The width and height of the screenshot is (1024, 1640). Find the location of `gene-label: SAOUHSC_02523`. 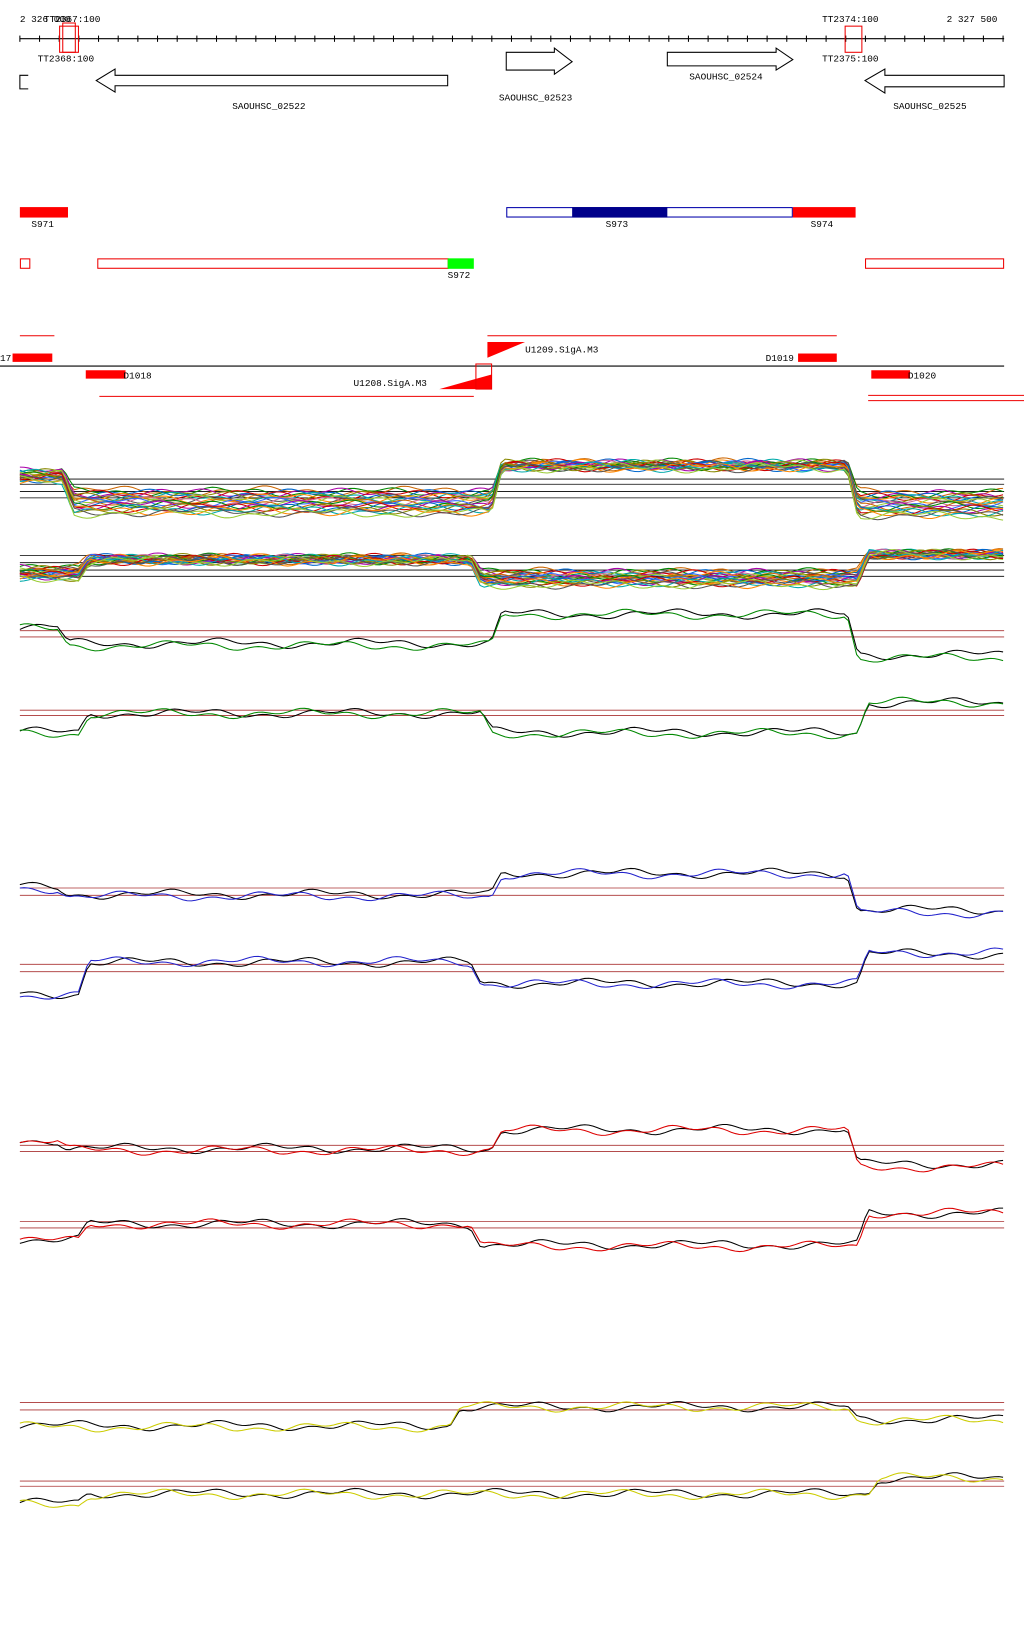

gene-label: SAOUHSC_02523 is located at coordinates (536, 97).